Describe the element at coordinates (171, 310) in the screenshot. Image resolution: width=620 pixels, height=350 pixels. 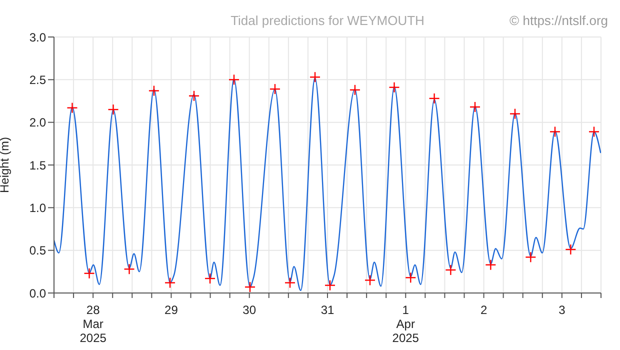
I see `x-tick-label: 29` at that location.